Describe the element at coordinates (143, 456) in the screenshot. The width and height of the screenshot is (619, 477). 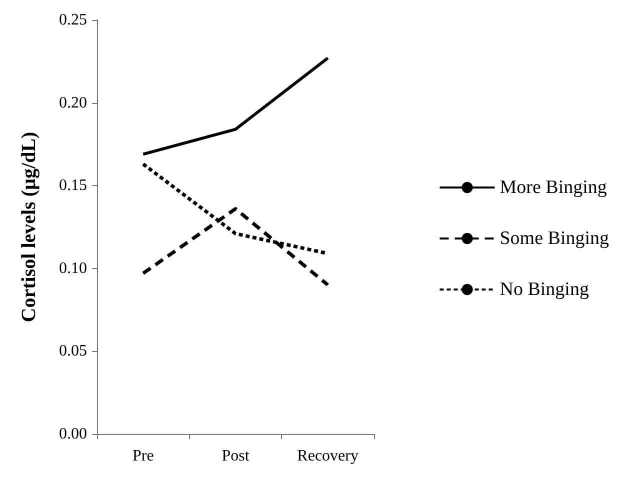
I see `x-tick-label: Pre` at that location.